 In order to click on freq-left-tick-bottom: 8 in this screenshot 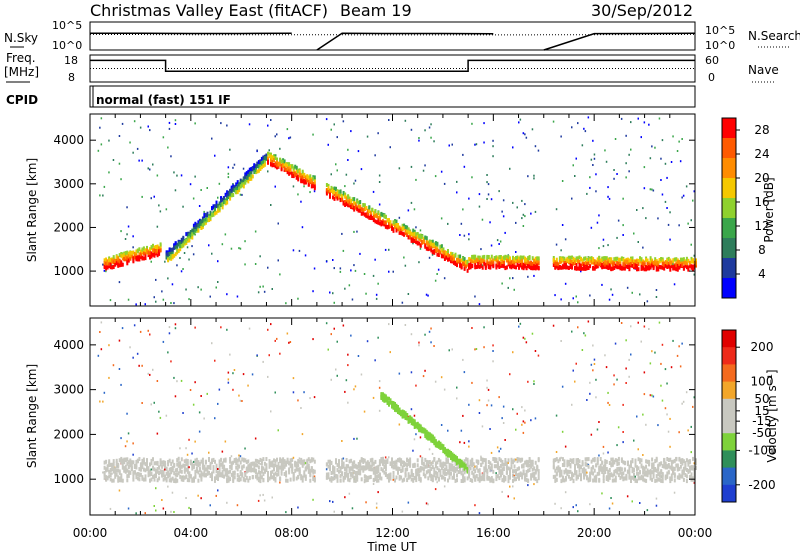, I will do `click(71, 77)`.